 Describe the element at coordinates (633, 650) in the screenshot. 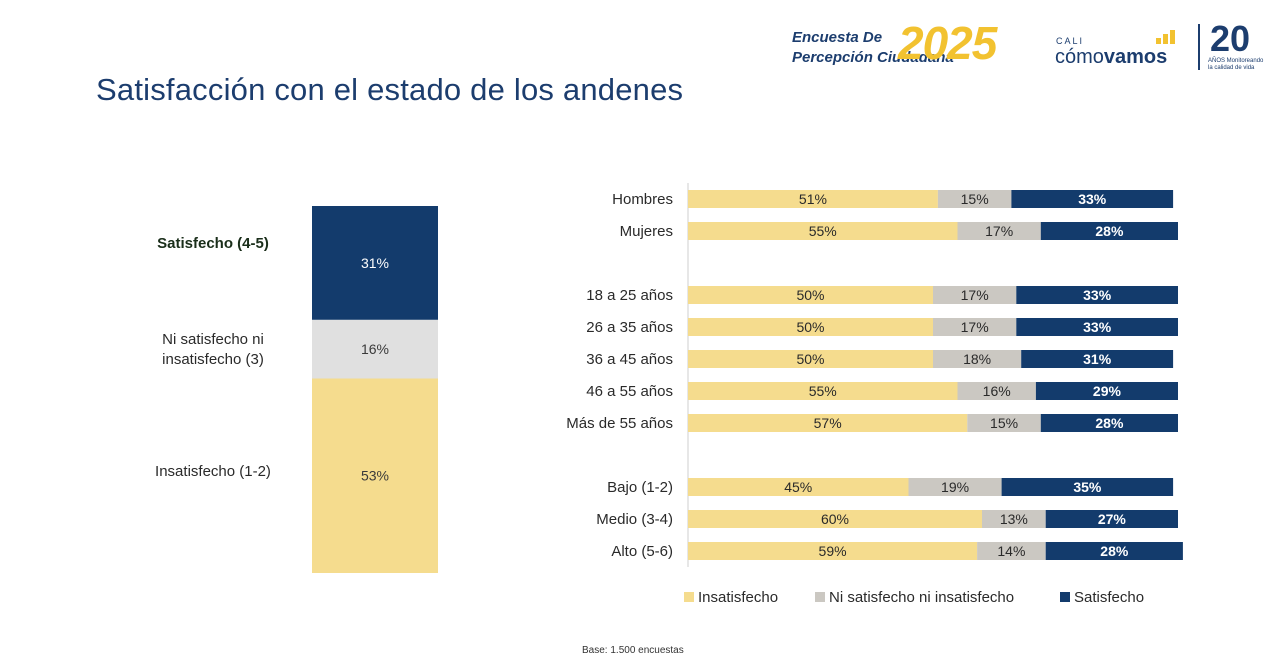

I see `footnote: Base: 1.500 encuestas` at that location.